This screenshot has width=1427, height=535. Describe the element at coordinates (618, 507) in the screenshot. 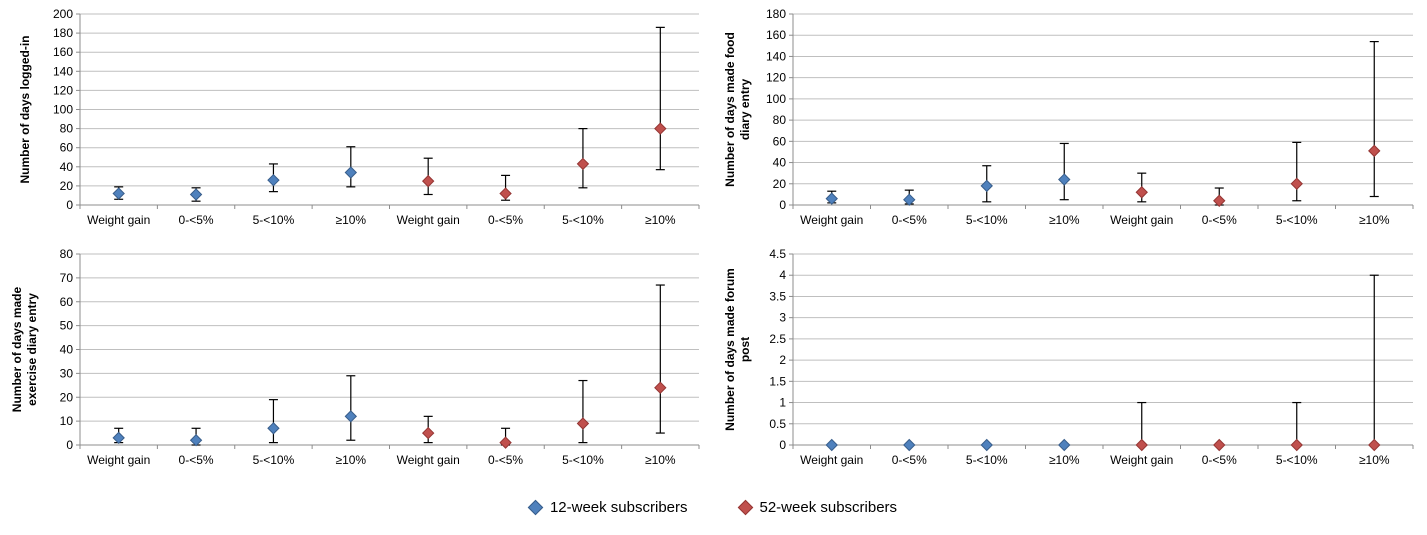

I see `legend-label-12-week-subscribers: 12-week subscribers` at that location.